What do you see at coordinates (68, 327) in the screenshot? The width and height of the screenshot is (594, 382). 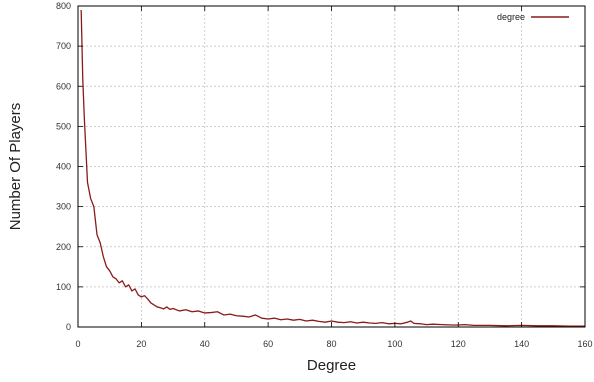 I see `y-tick-label: 0` at bounding box center [68, 327].